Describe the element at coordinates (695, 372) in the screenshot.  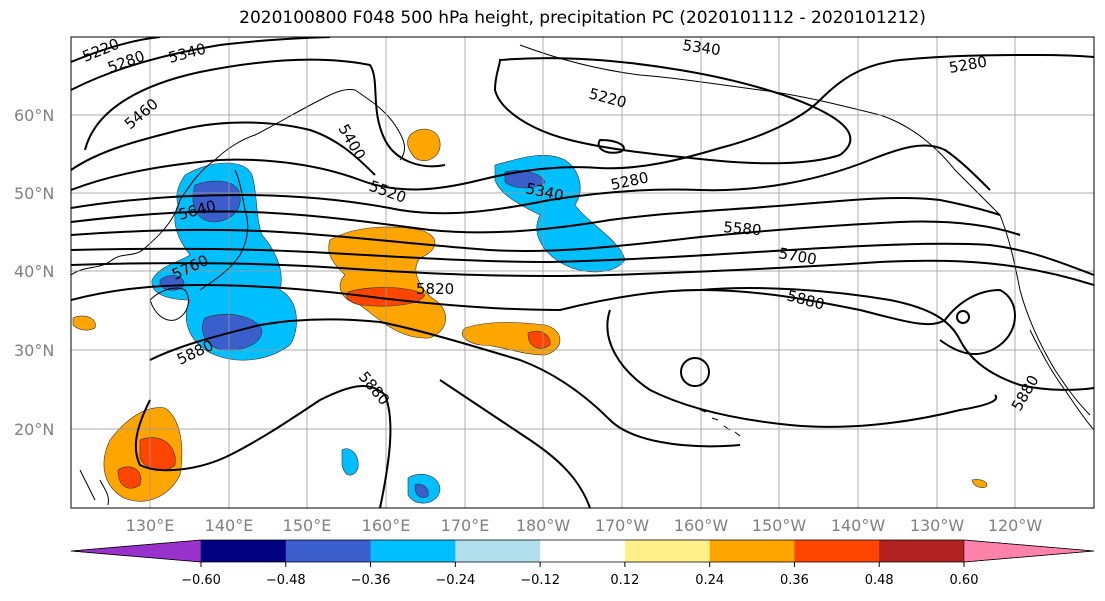
I see `contour-closed-hawaii` at that location.